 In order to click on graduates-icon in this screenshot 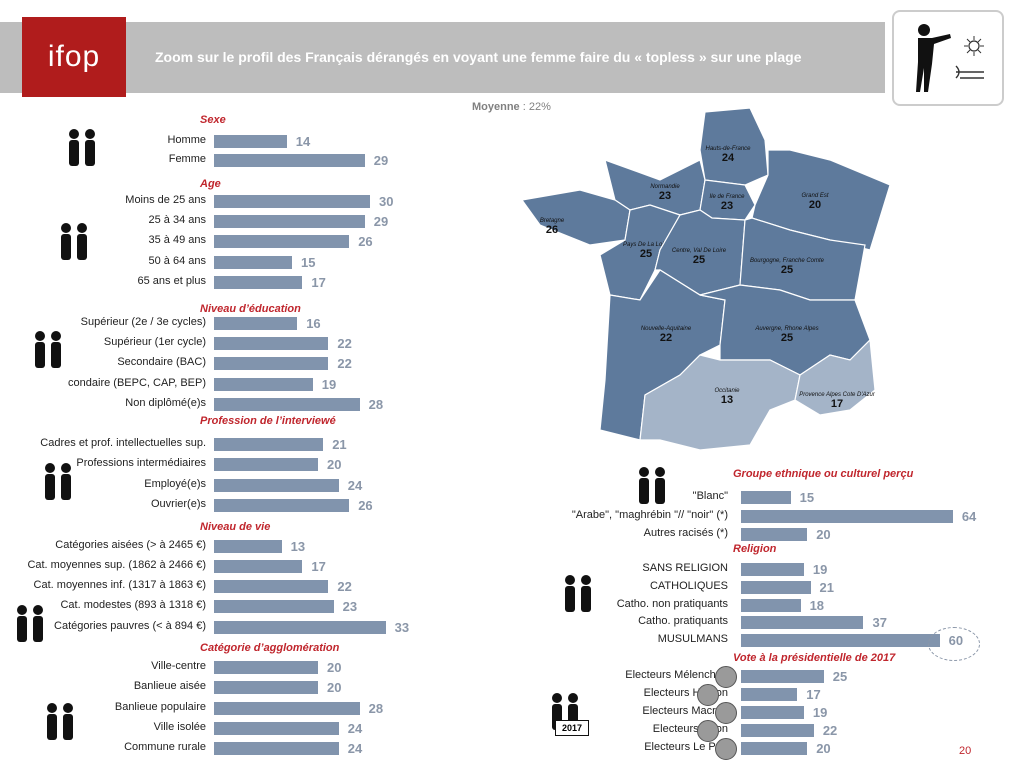, I will do `click(48, 350)`.